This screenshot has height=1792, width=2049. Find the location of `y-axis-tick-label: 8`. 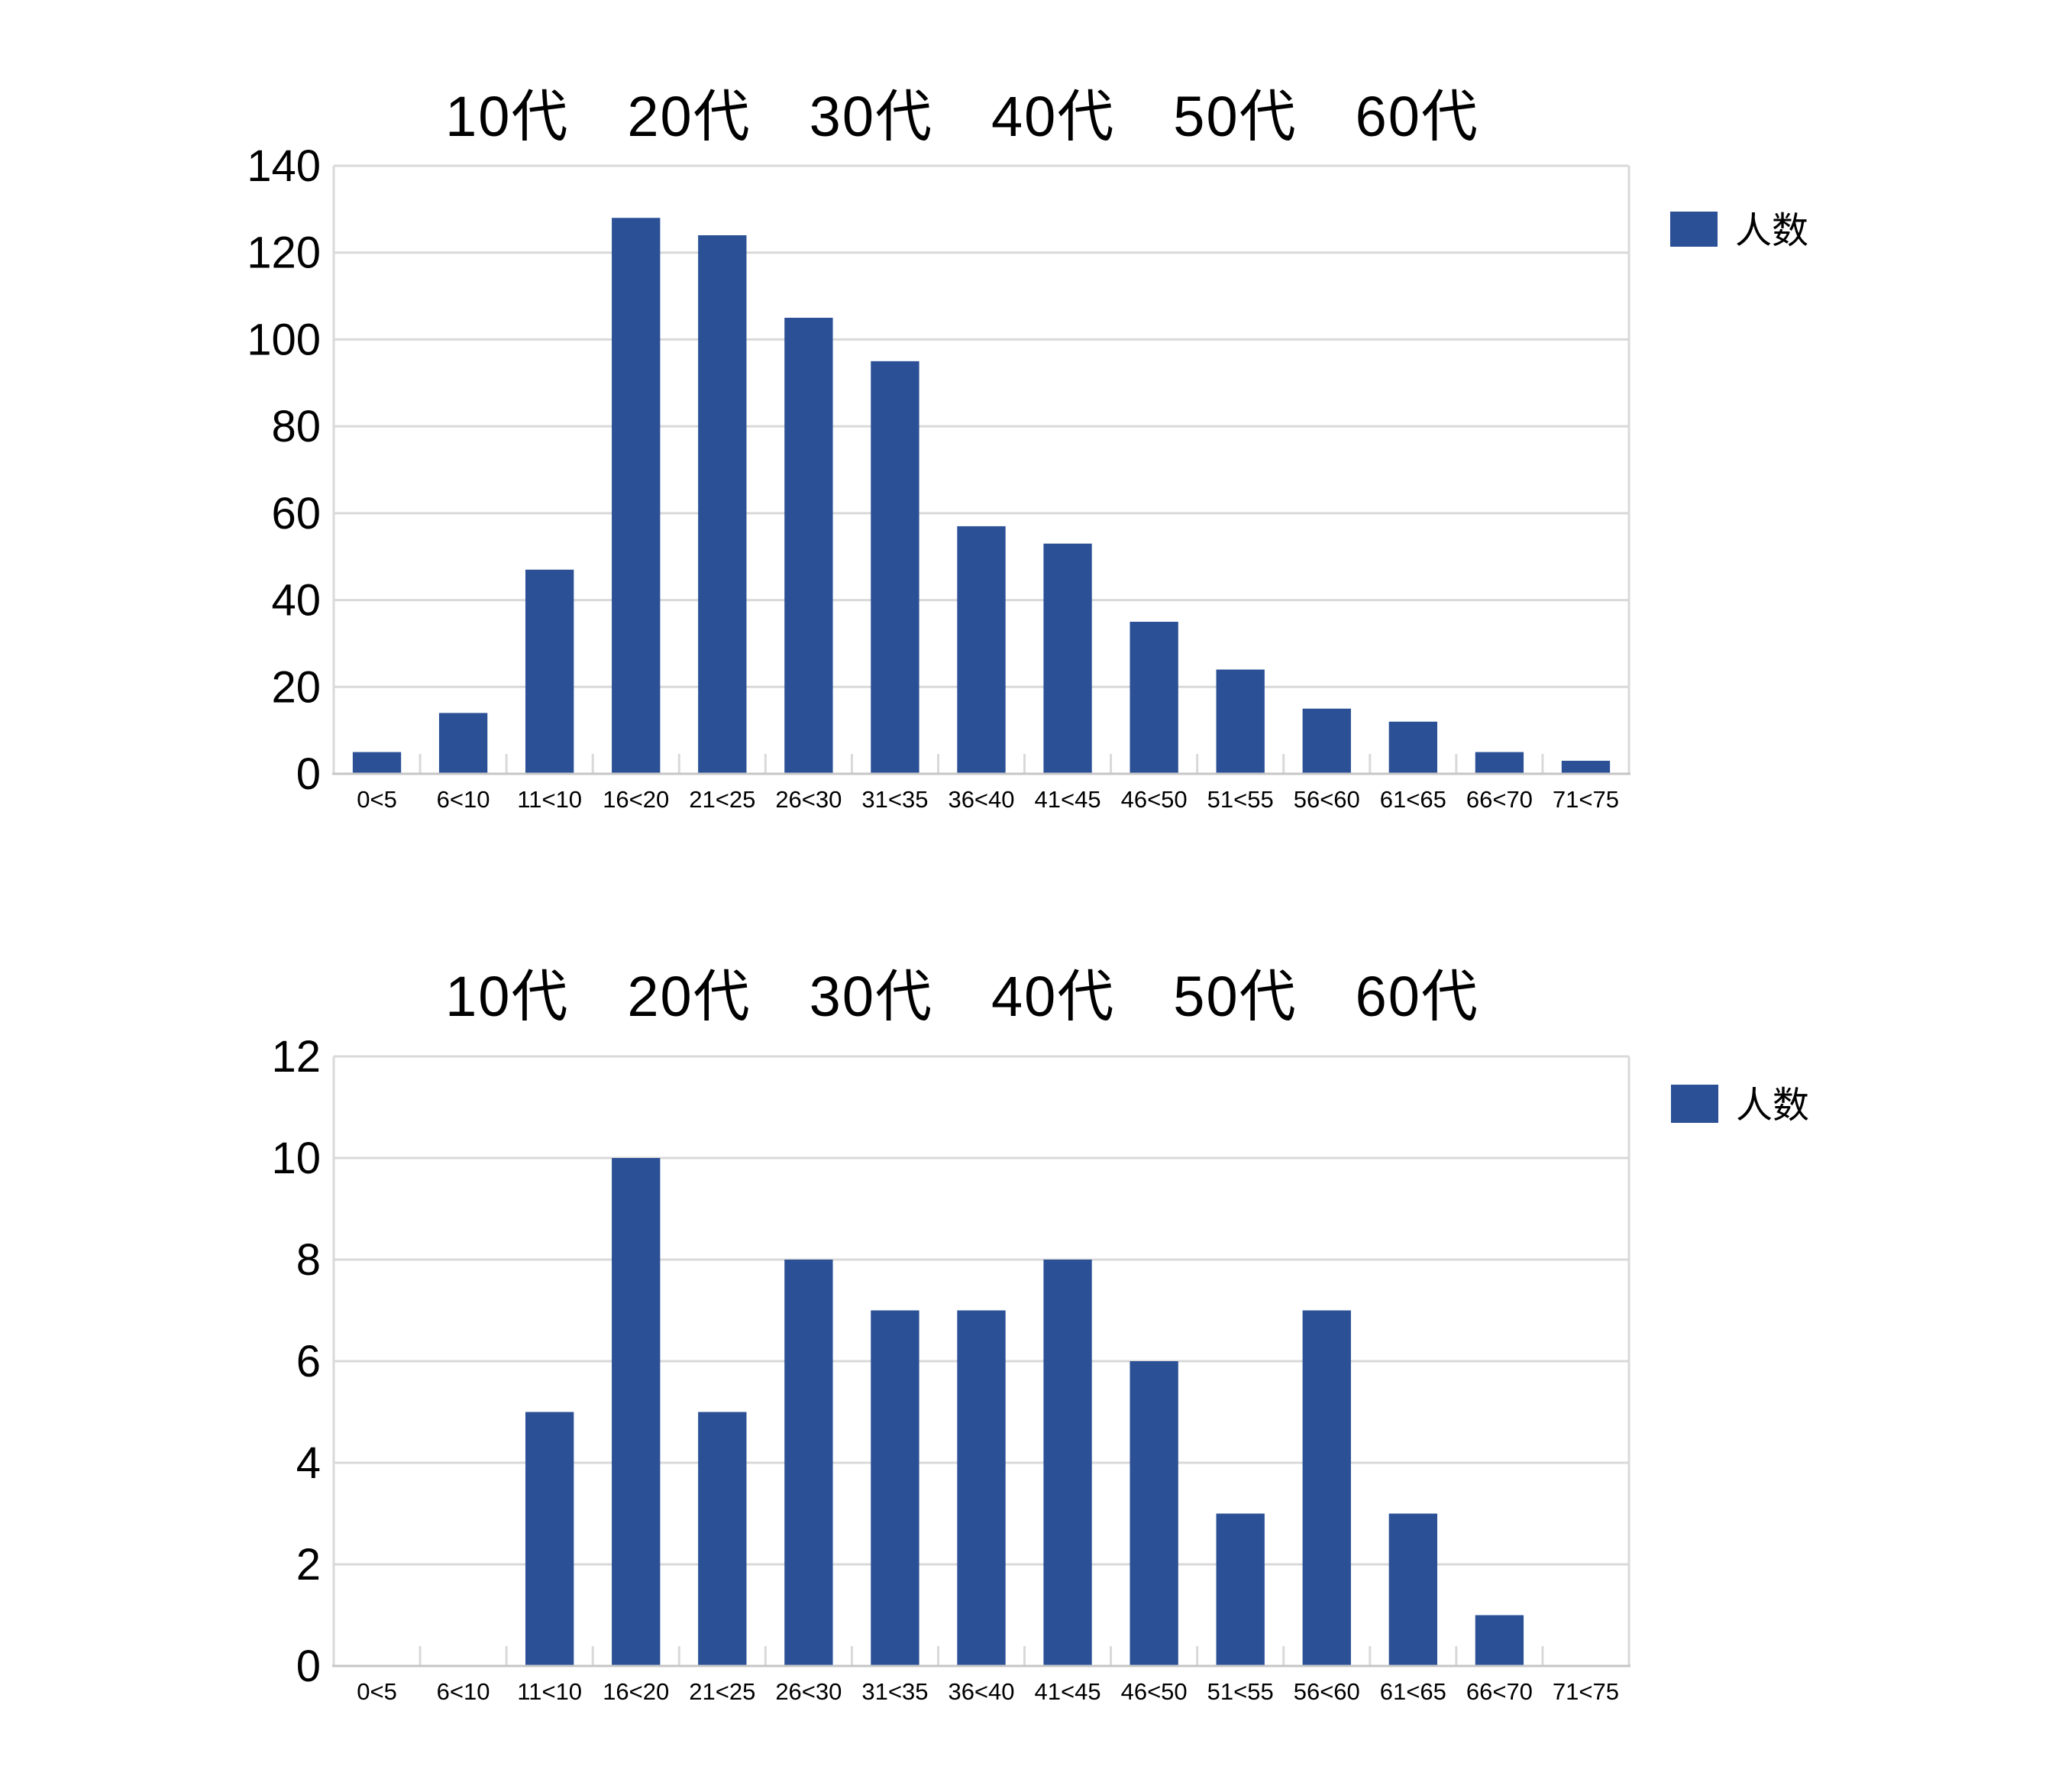

y-axis-tick-label: 8 is located at coordinates (308, 1260).